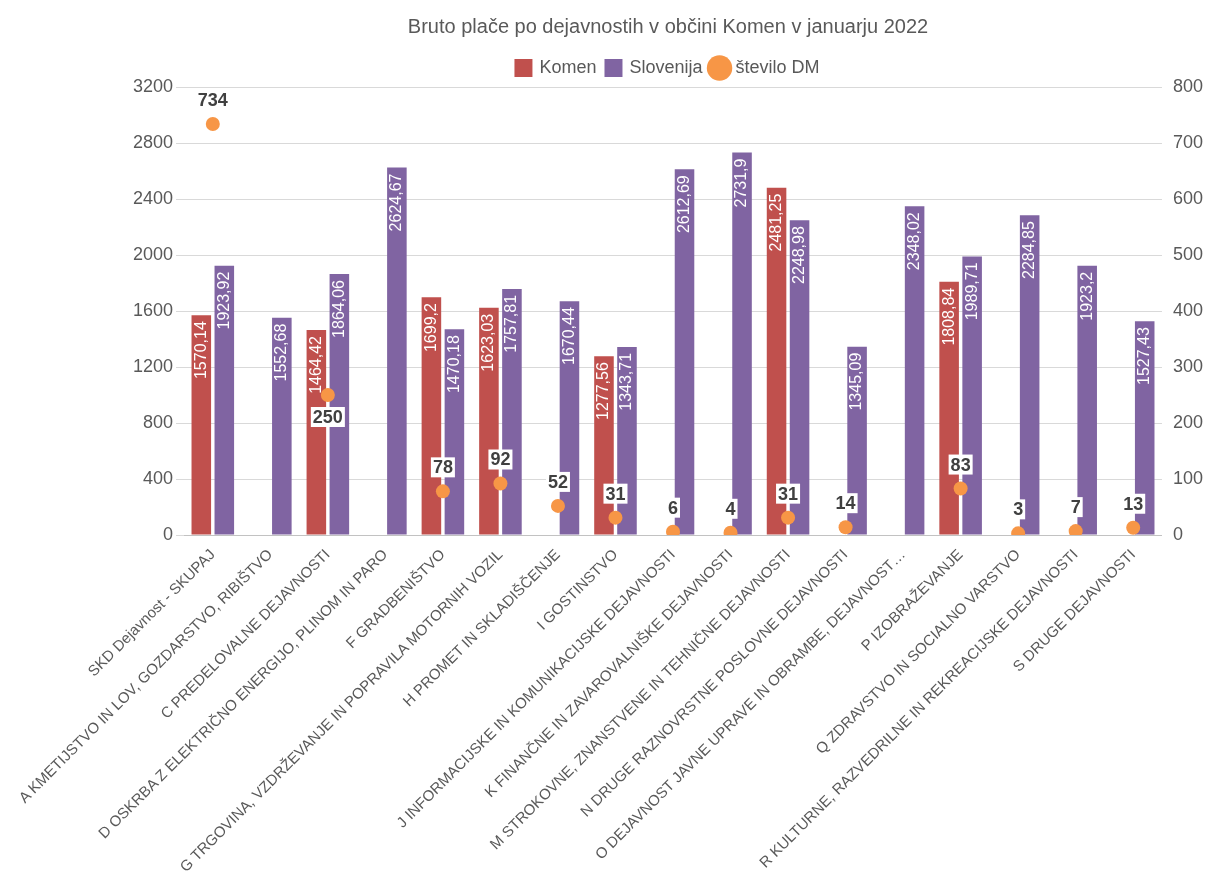 Image resolution: width=1216 pixels, height=885 pixels. I want to click on data-label: 1623,03, so click(488, 342).